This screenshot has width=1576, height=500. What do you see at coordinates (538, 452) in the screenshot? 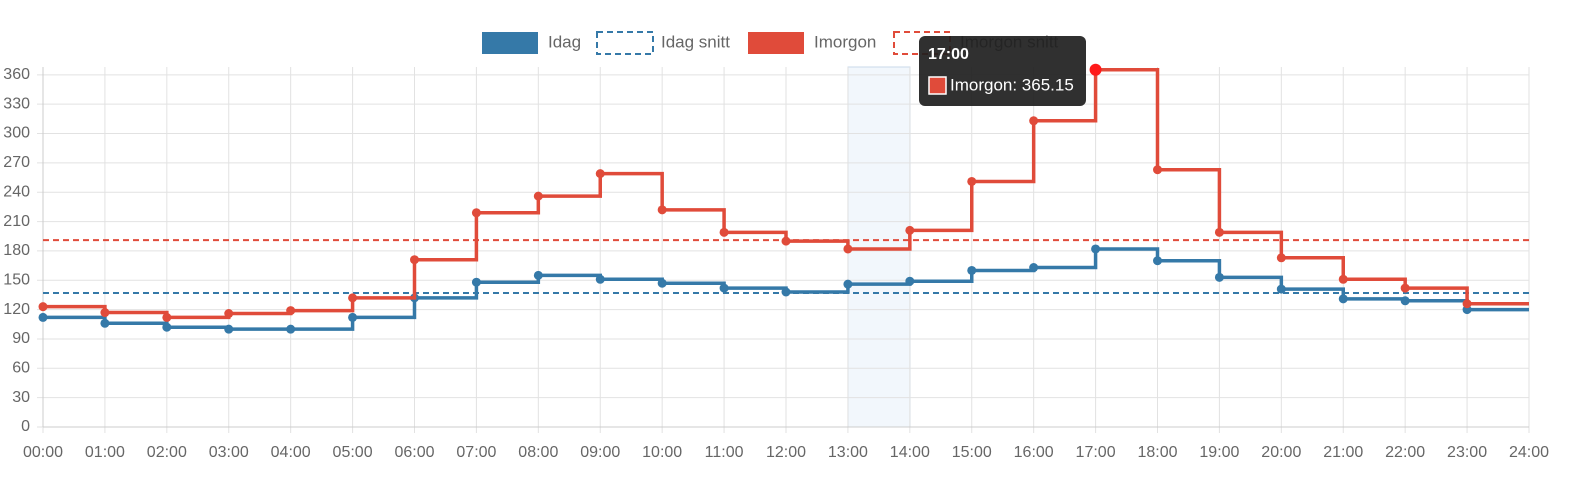
I see `x-tick-label: 08:00` at bounding box center [538, 452].